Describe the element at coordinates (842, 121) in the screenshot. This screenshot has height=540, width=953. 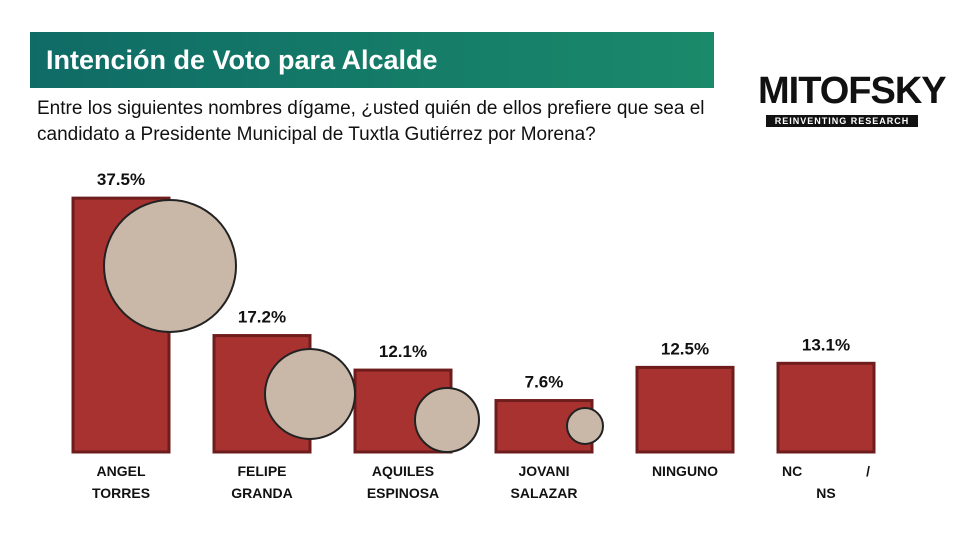
I see `logo-tagline: REINVENTING RESEARCH` at that location.